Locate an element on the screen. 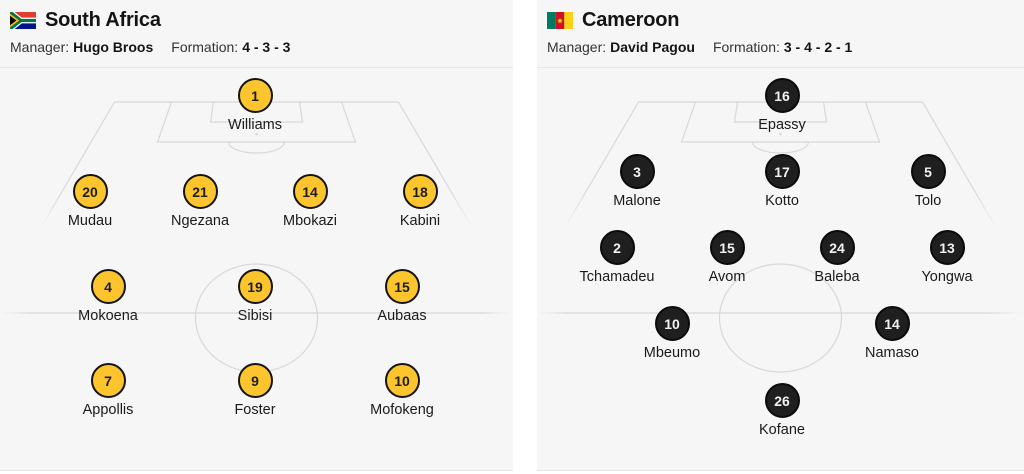 The height and width of the screenshot is (474, 1024). player-name: Mudau is located at coordinates (90, 221).